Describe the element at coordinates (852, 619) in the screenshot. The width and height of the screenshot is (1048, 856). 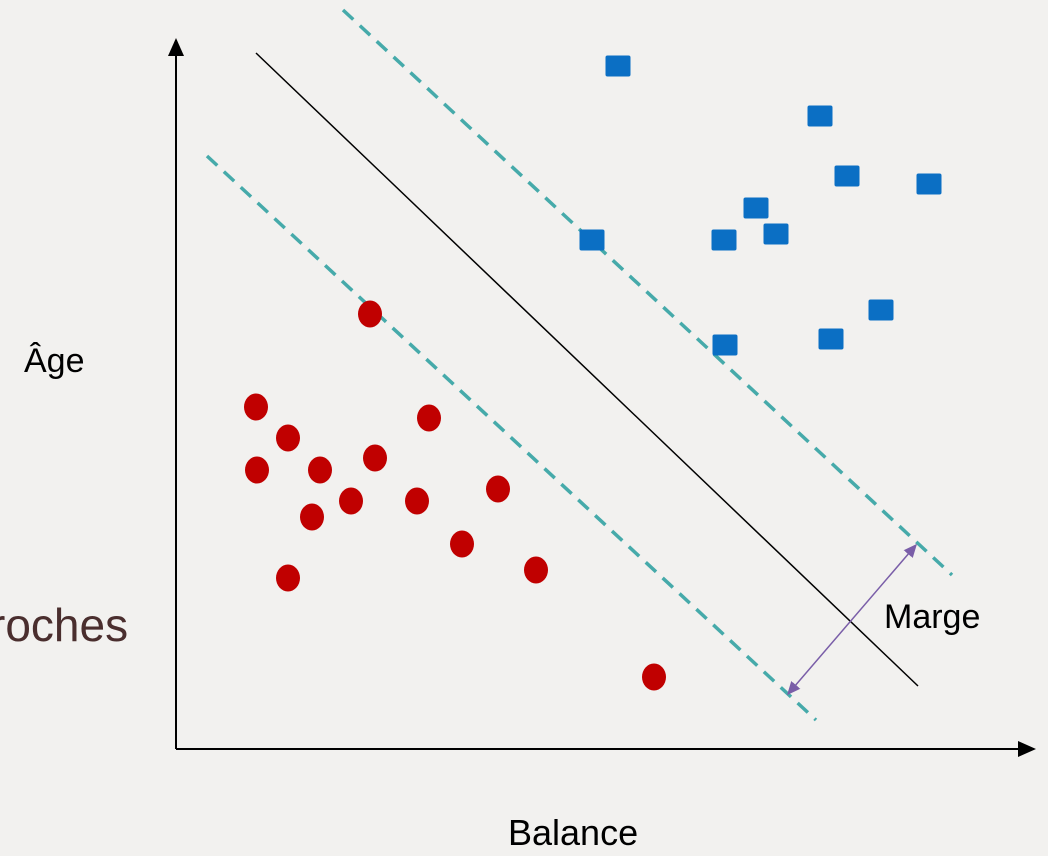
I see `margin-arrow` at that location.